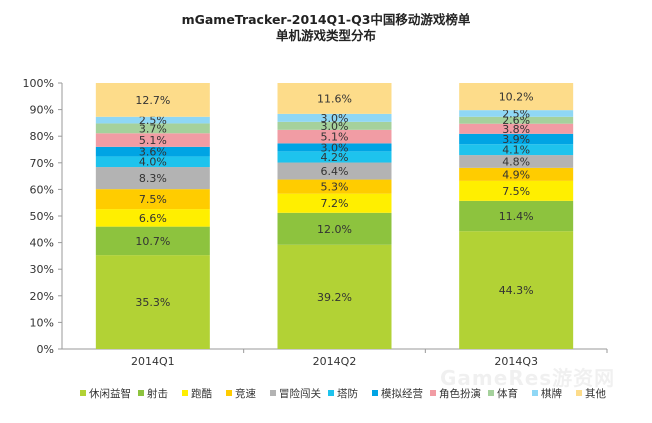 The width and height of the screenshot is (652, 423). I want to click on data-label: 3.8%, so click(516, 129).